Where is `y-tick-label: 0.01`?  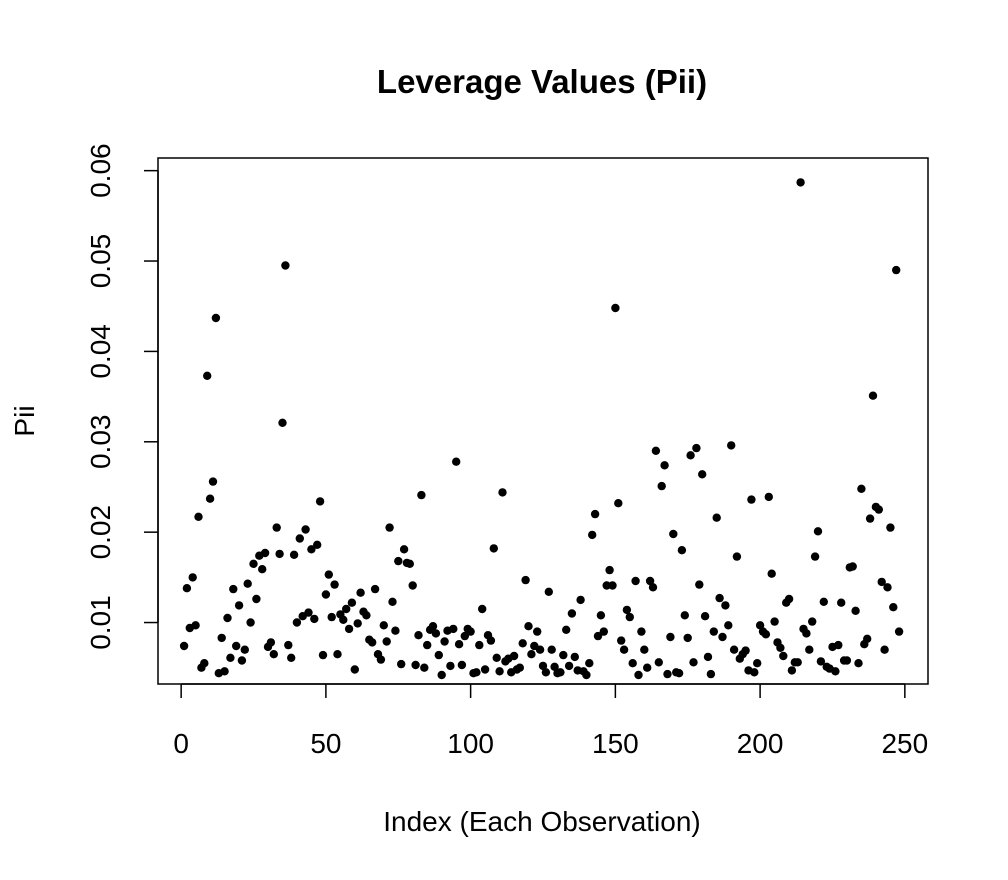 y-tick-label: 0.01 is located at coordinates (100, 622).